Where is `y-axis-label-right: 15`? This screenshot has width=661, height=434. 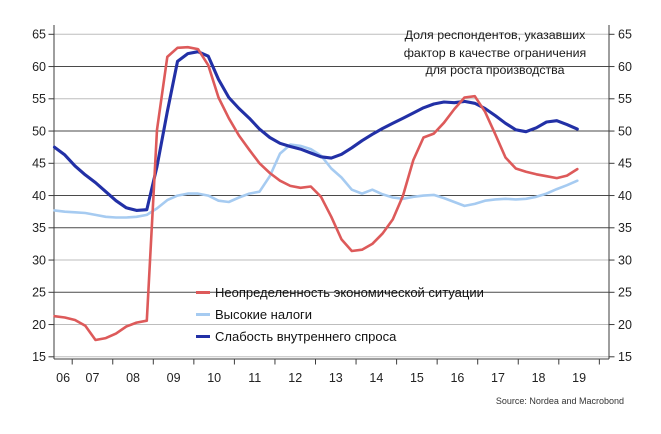
y-axis-label-right: 15 is located at coordinates (625, 357).